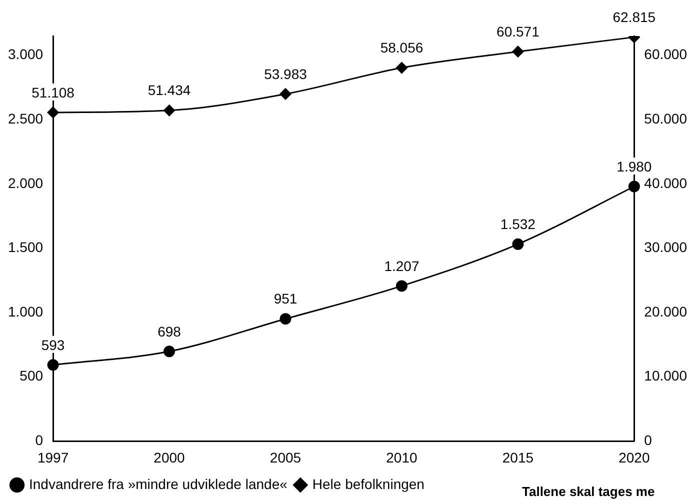 The image size is (697, 504). Describe the element at coordinates (588, 491) in the screenshot. I see `text: Tallene skal tages me` at that location.